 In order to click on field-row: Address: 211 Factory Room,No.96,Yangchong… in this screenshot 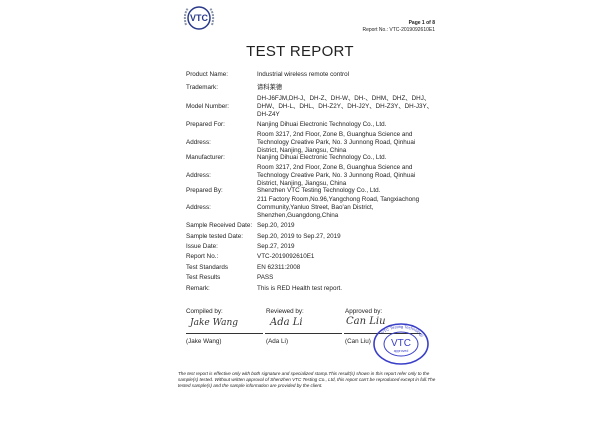, I will do `click(311, 208)`.